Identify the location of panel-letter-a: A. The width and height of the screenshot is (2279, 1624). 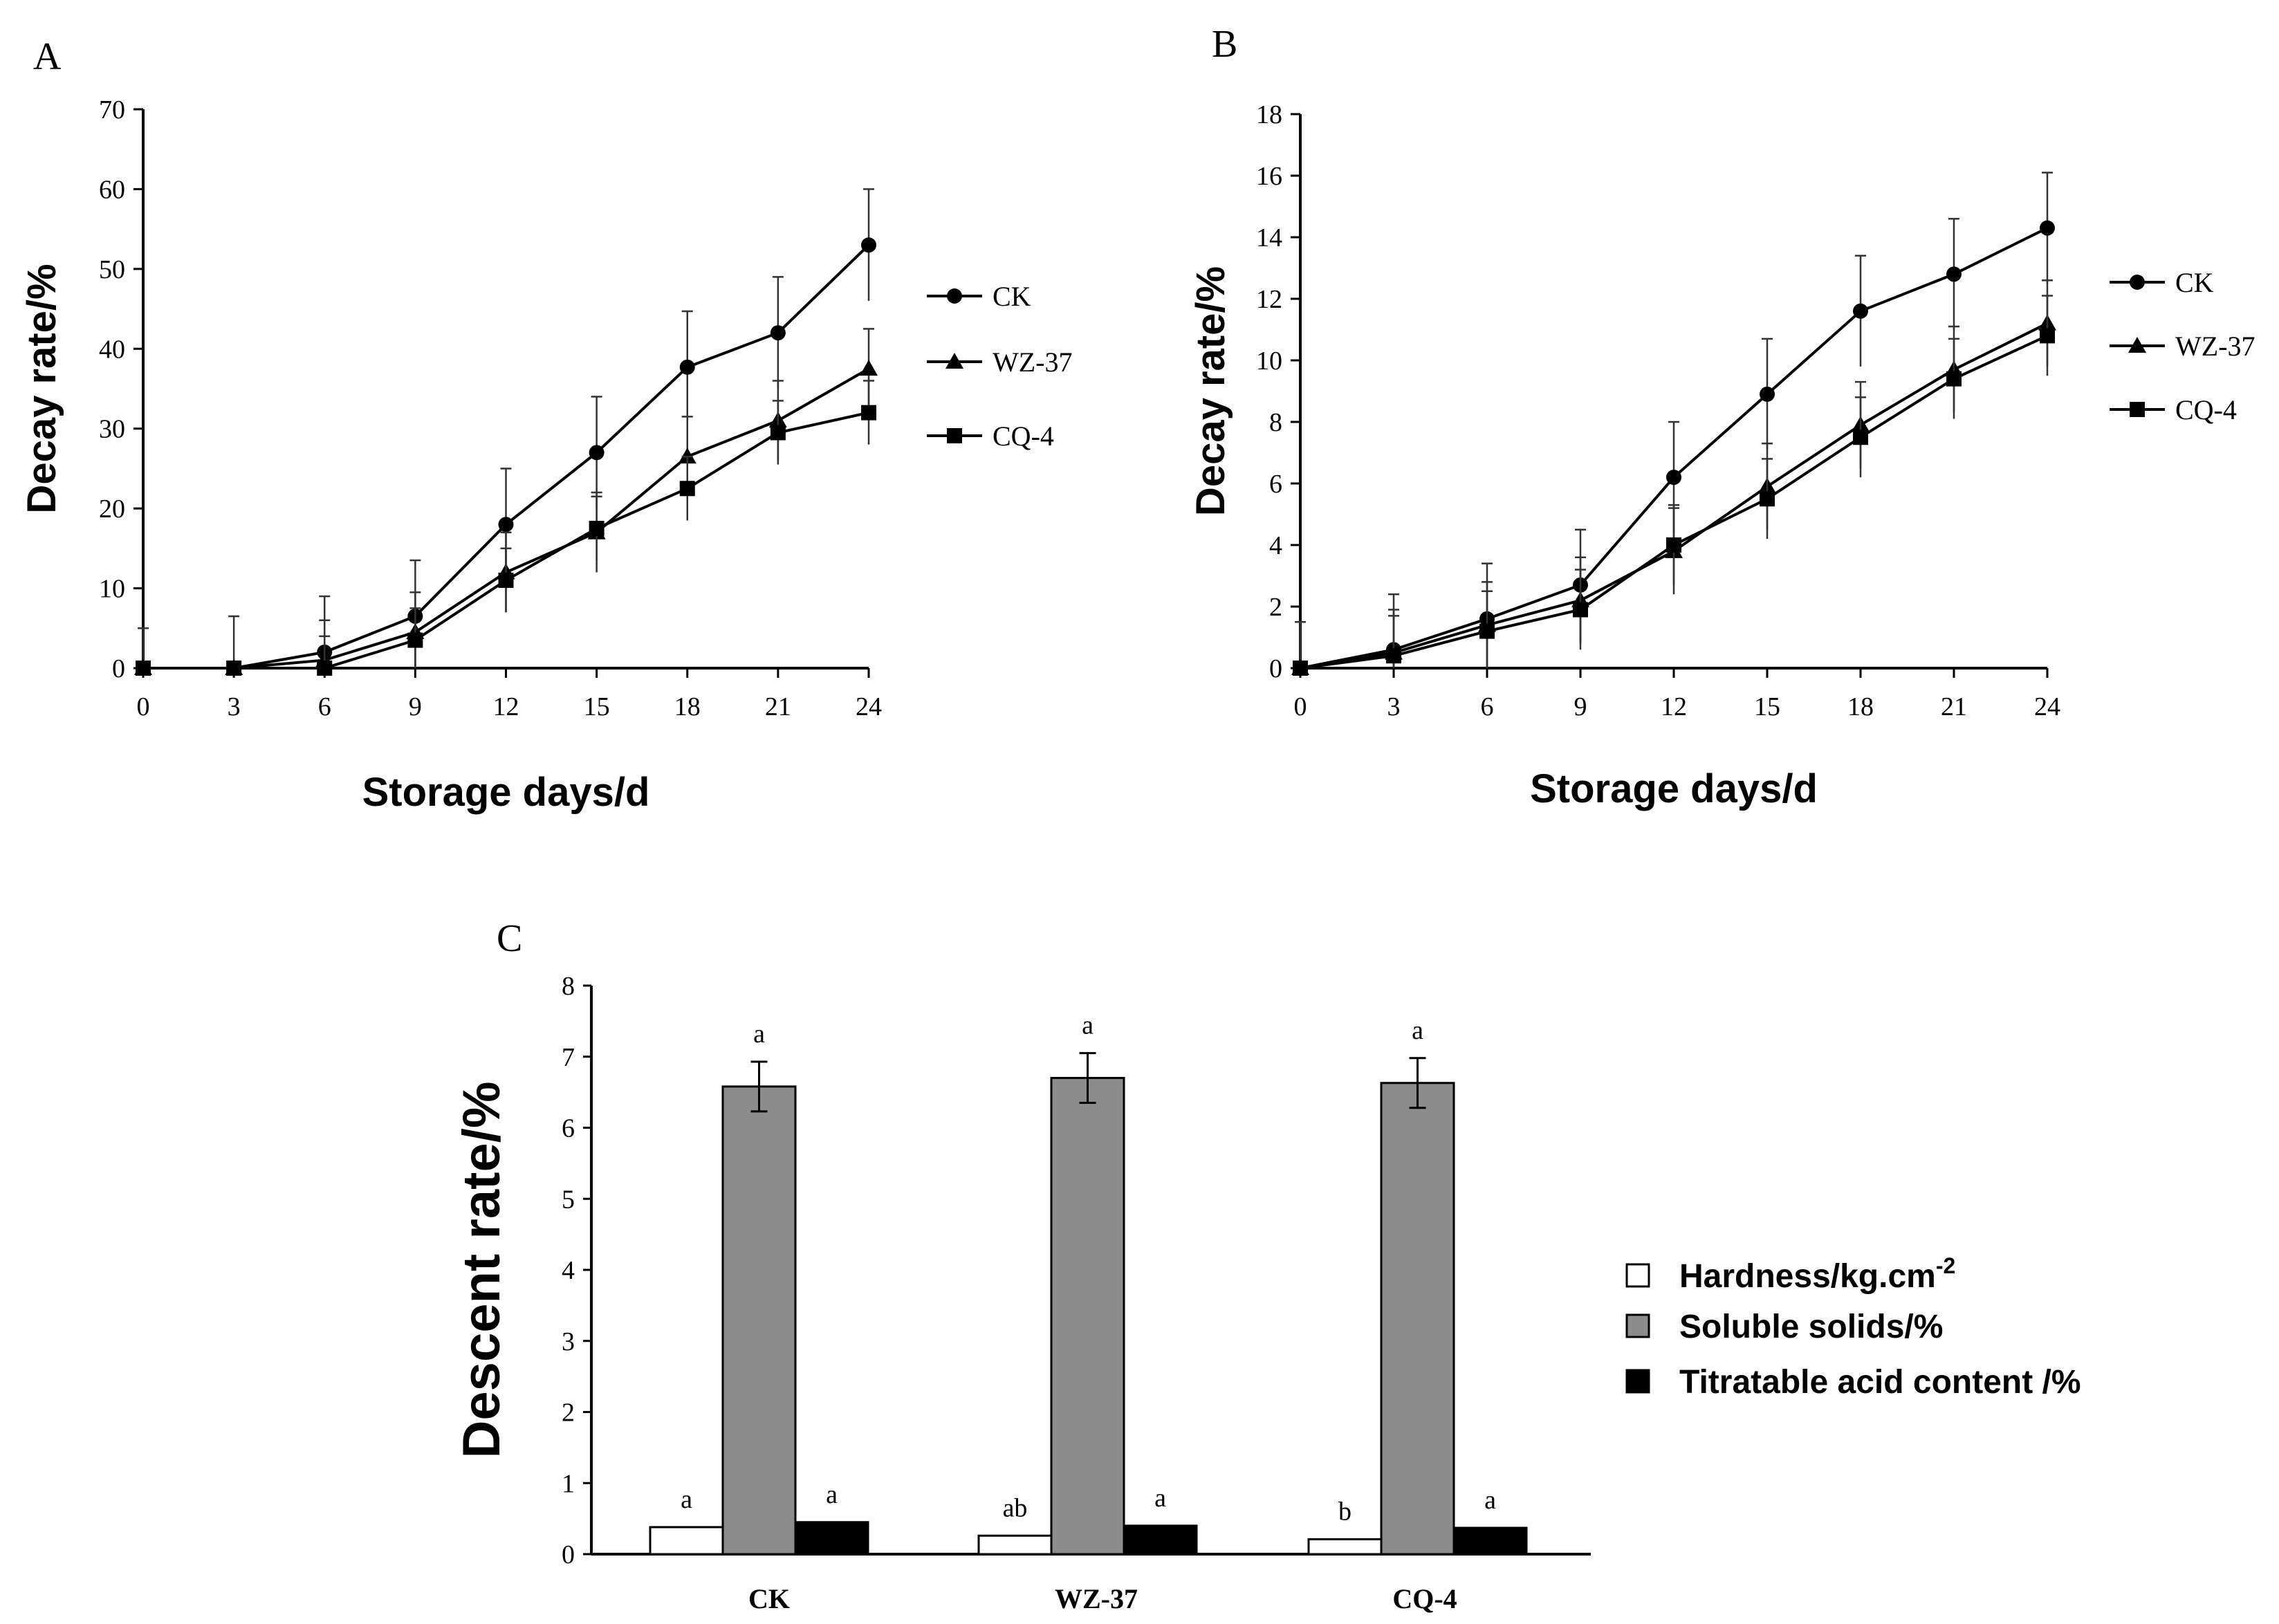
(47, 56).